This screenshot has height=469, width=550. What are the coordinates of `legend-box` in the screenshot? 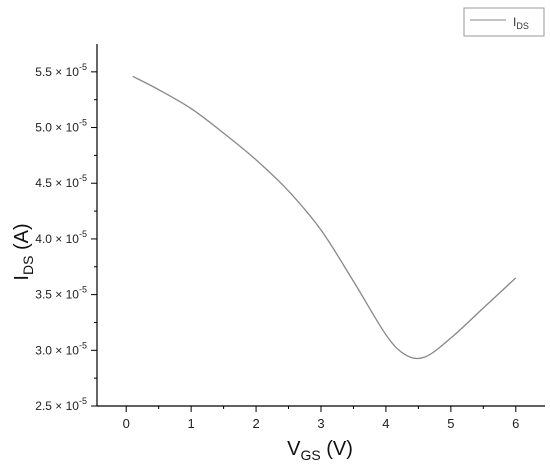 It's located at (504, 22).